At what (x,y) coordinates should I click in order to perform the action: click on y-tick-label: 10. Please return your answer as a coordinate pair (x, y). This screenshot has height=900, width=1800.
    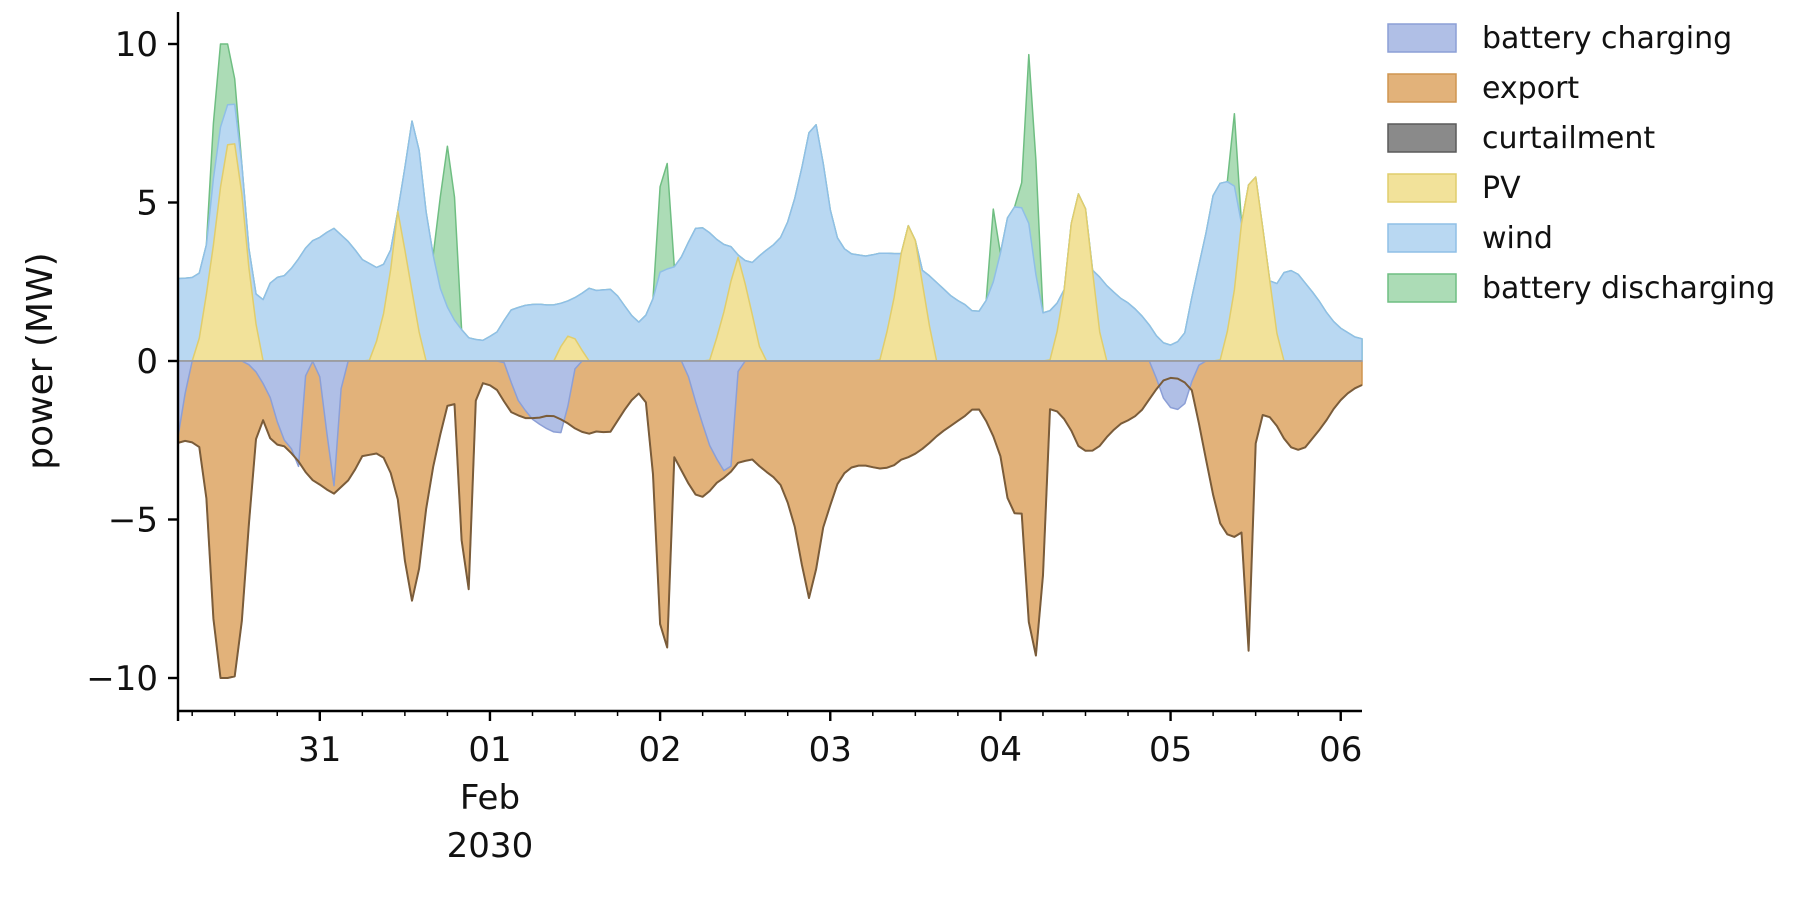
    Looking at the image, I should click on (136, 45).